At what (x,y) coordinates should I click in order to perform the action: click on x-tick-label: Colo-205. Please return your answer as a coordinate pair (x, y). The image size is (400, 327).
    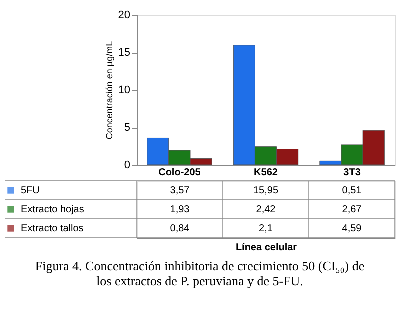
    Looking at the image, I should click on (180, 173).